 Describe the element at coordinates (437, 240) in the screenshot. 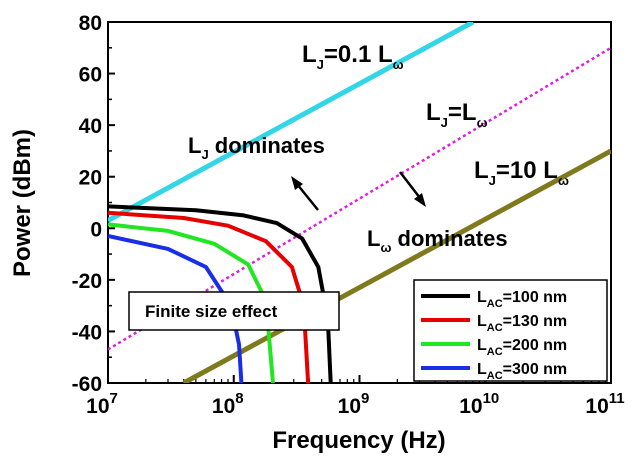

I see `annotation-lw-dominates: Lω dominates` at that location.